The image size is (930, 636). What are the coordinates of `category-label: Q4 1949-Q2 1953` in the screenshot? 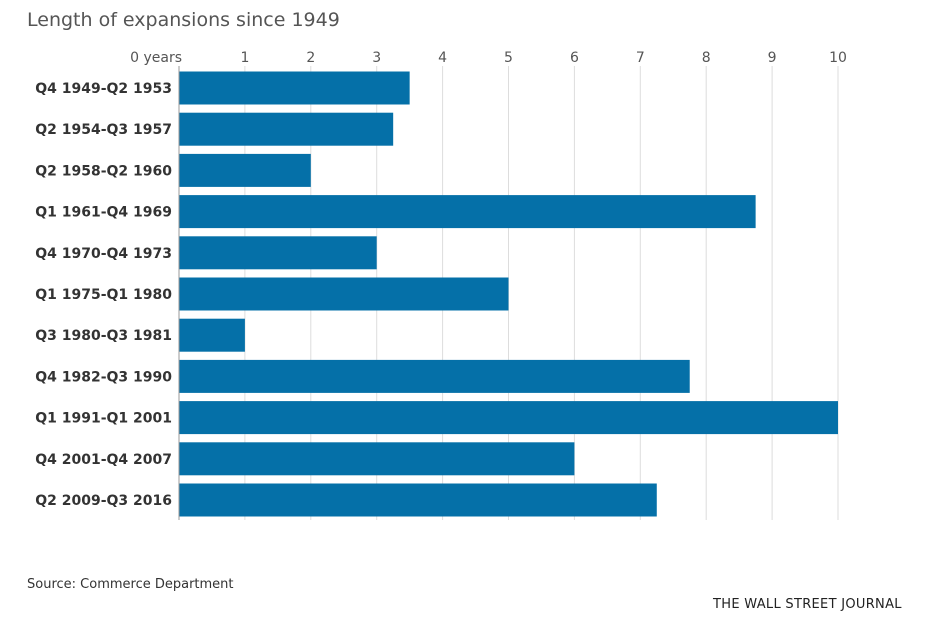 It's located at (103, 89).